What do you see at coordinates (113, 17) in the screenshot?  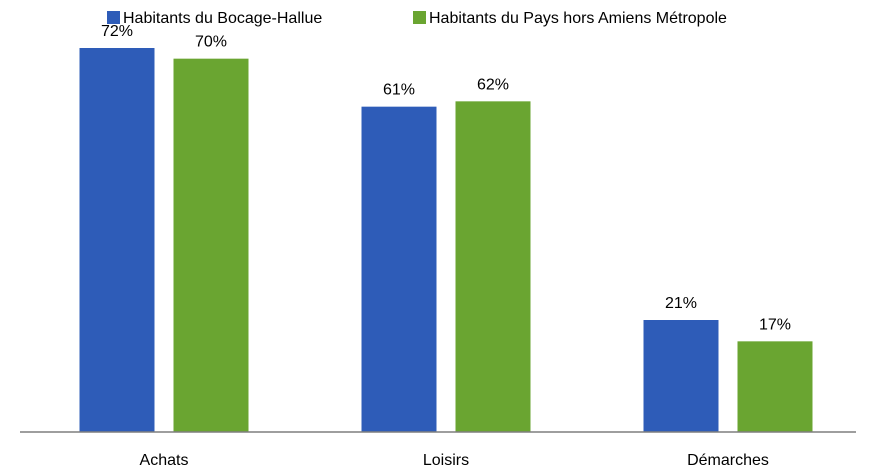 I see `legend-swatch-bocage-hallue` at bounding box center [113, 17].